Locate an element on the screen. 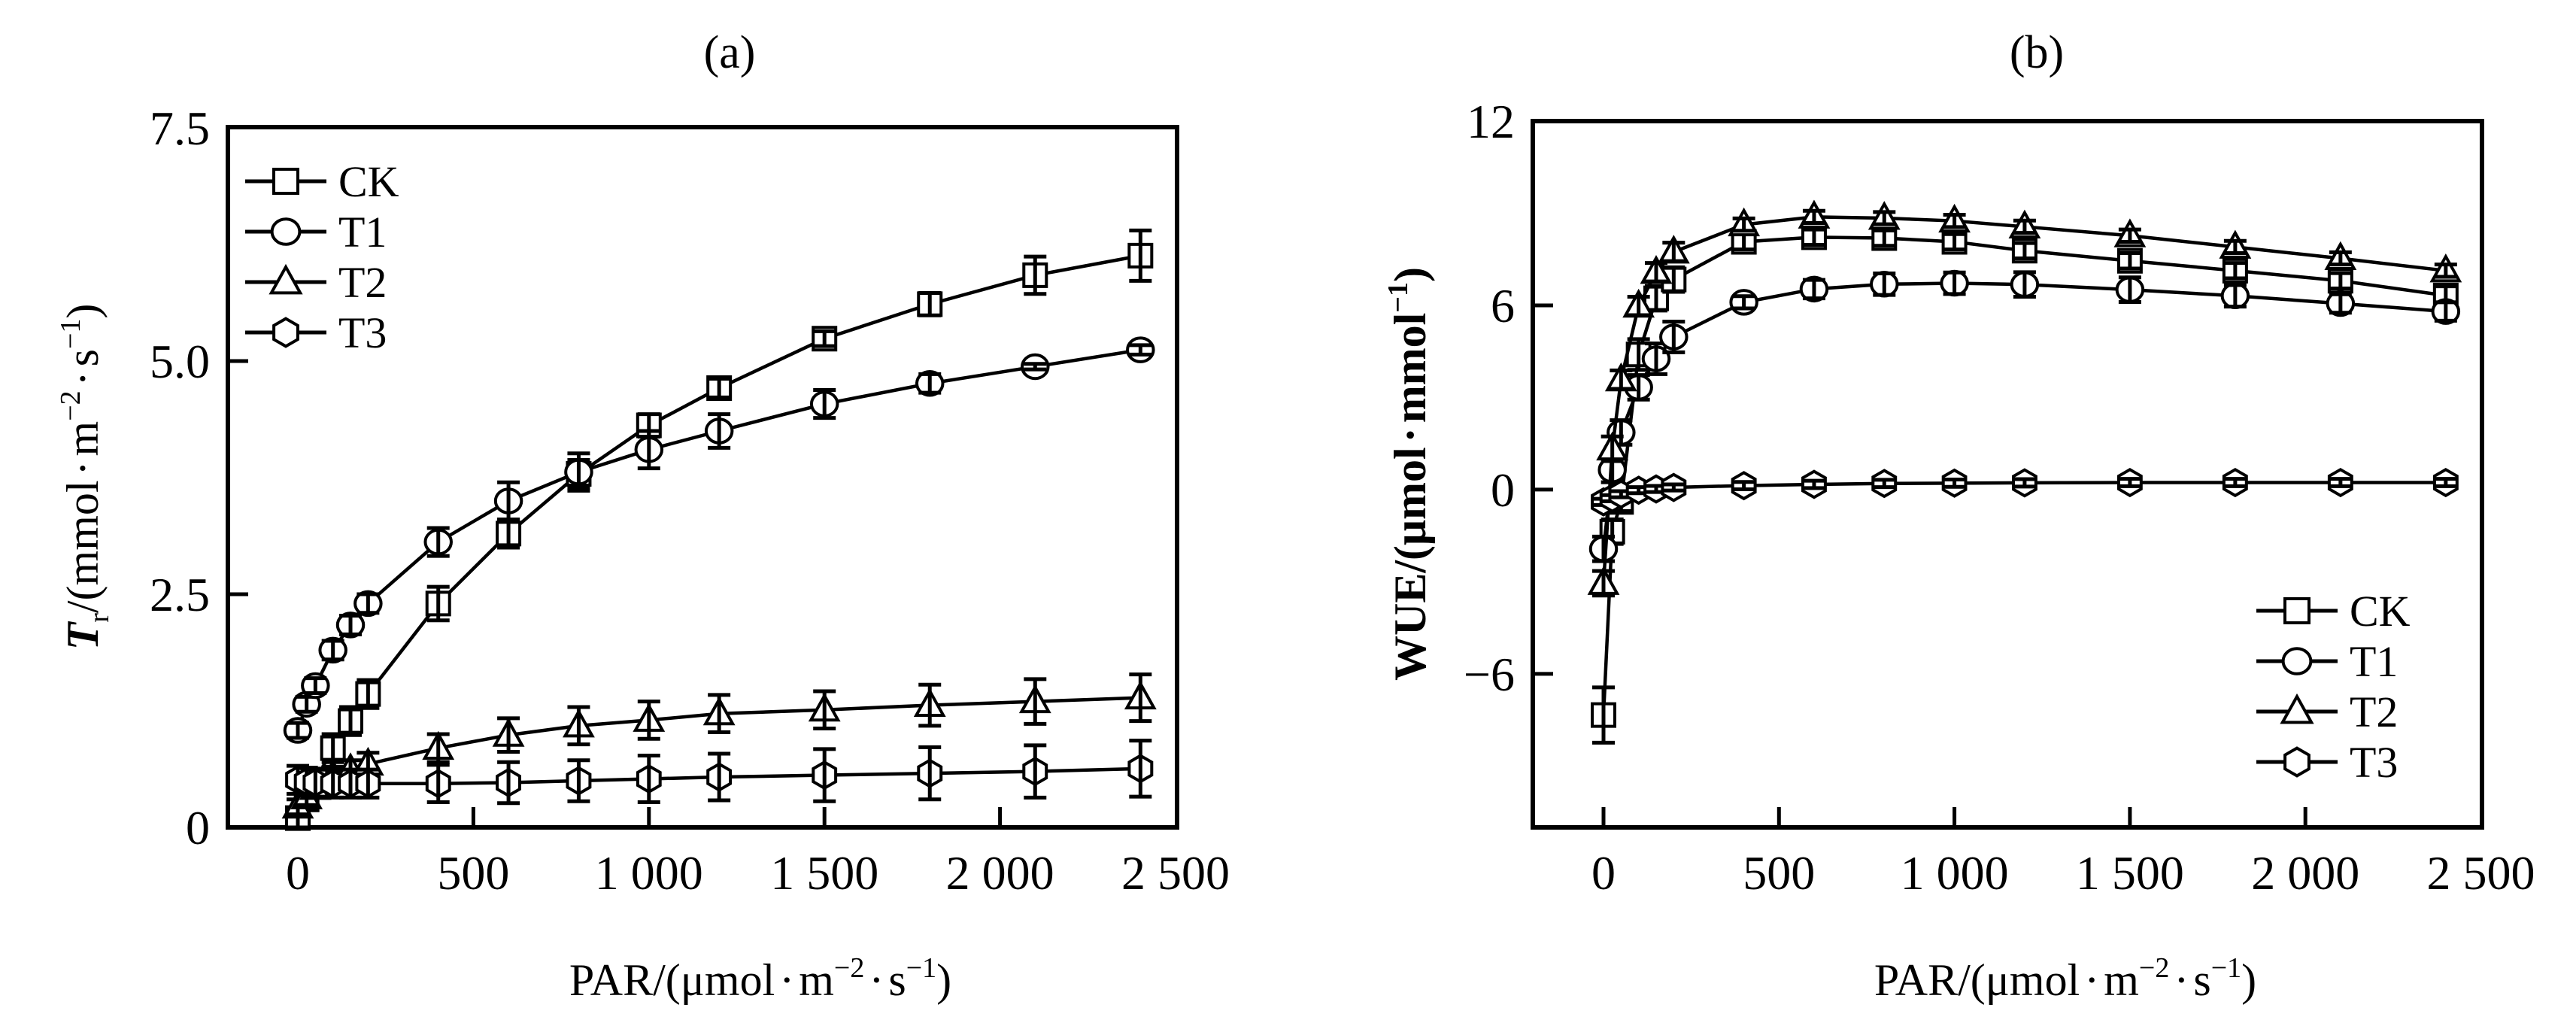 Image resolution: width=2576 pixels, height=1035 pixels. panel-a-y-axis-label: Tr/(mmol·m−2·s−1) is located at coordinates (85, 477).